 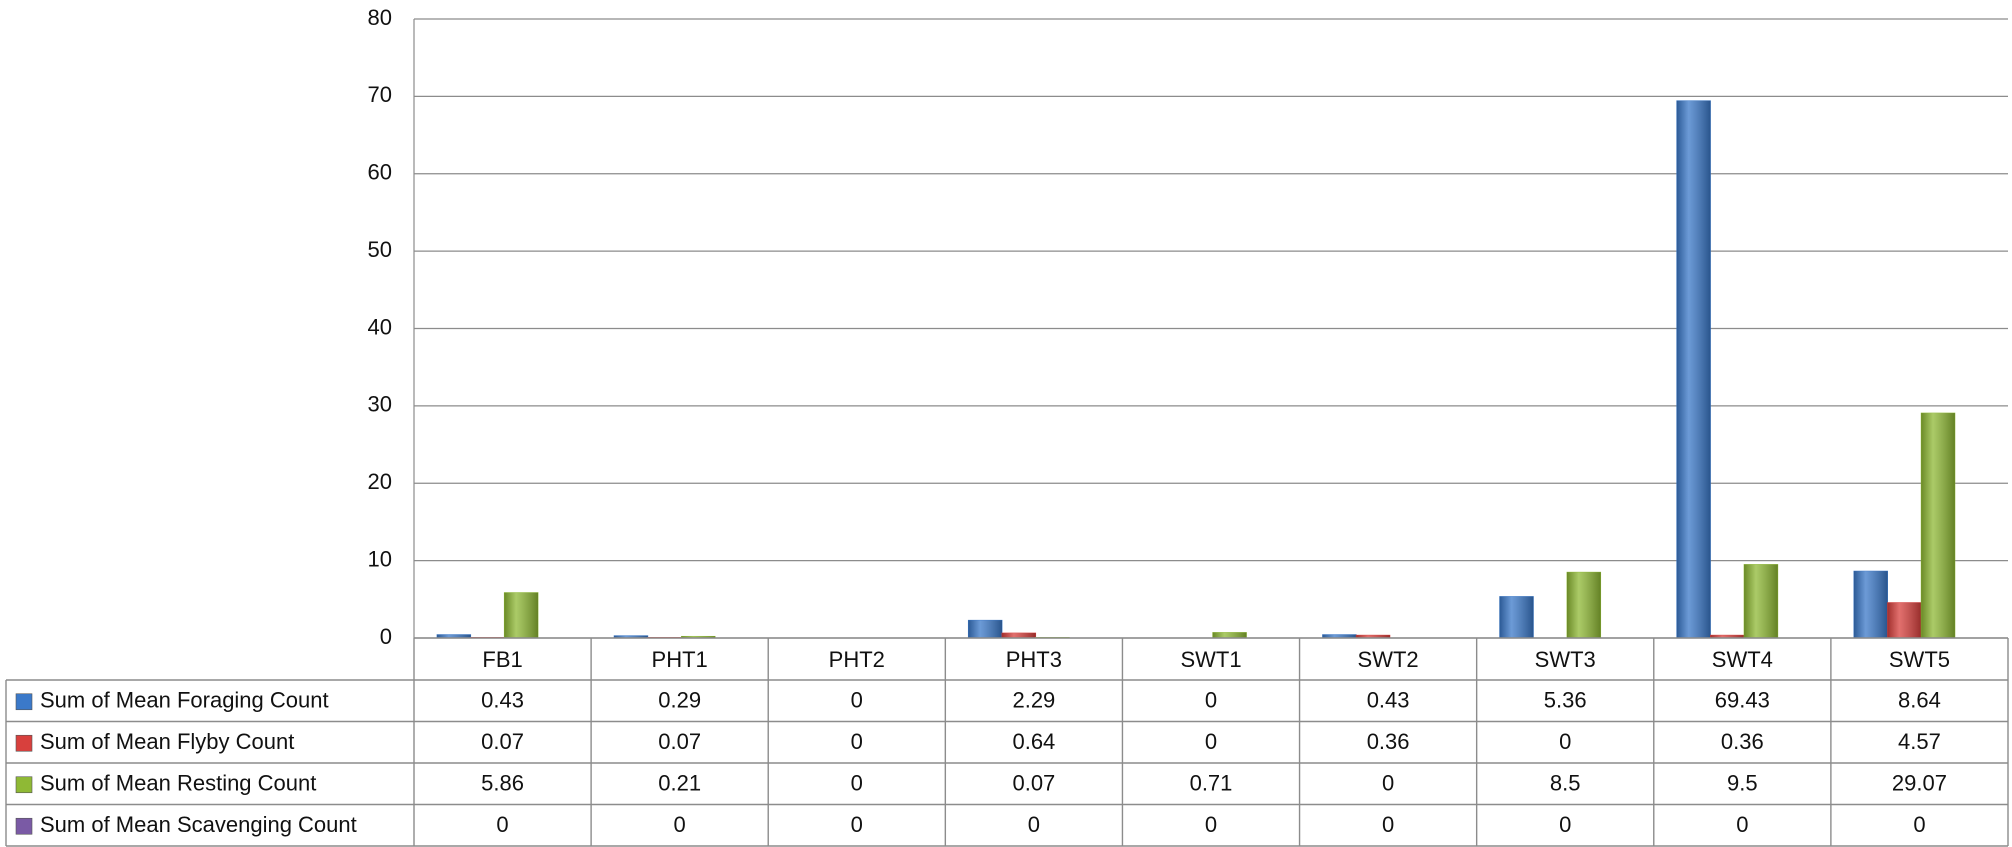 What do you see at coordinates (1565, 659) in the screenshot?
I see `x-tick-label: SWT3` at bounding box center [1565, 659].